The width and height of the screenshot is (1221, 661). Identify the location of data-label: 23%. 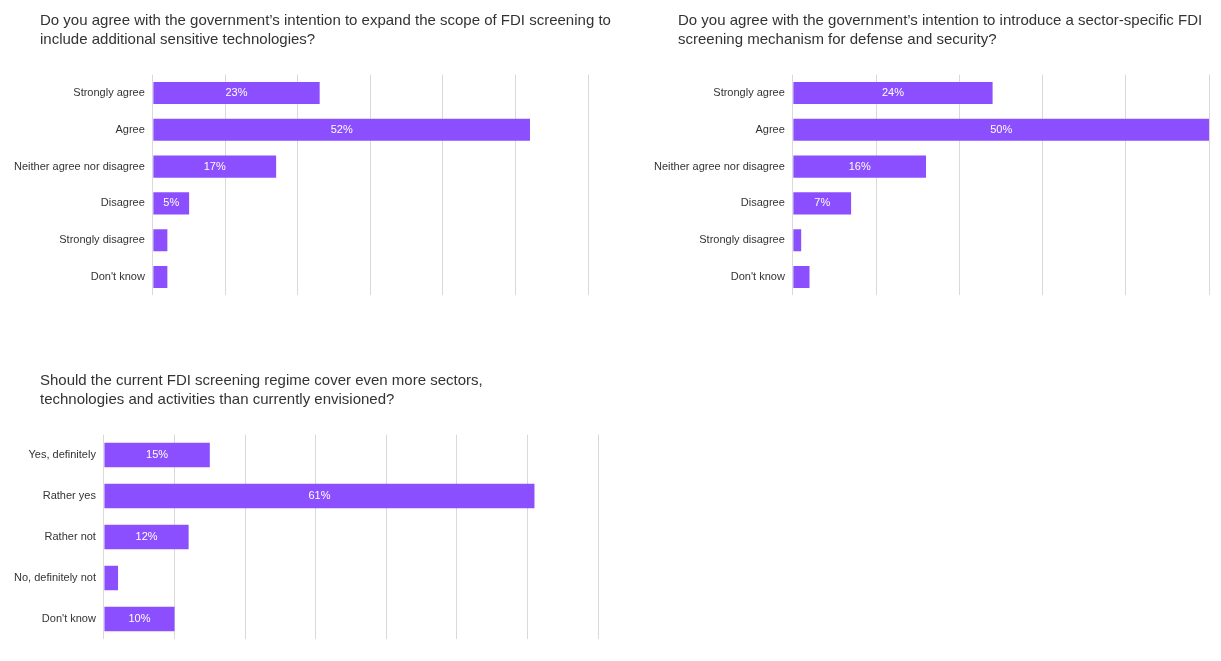
(236, 92).